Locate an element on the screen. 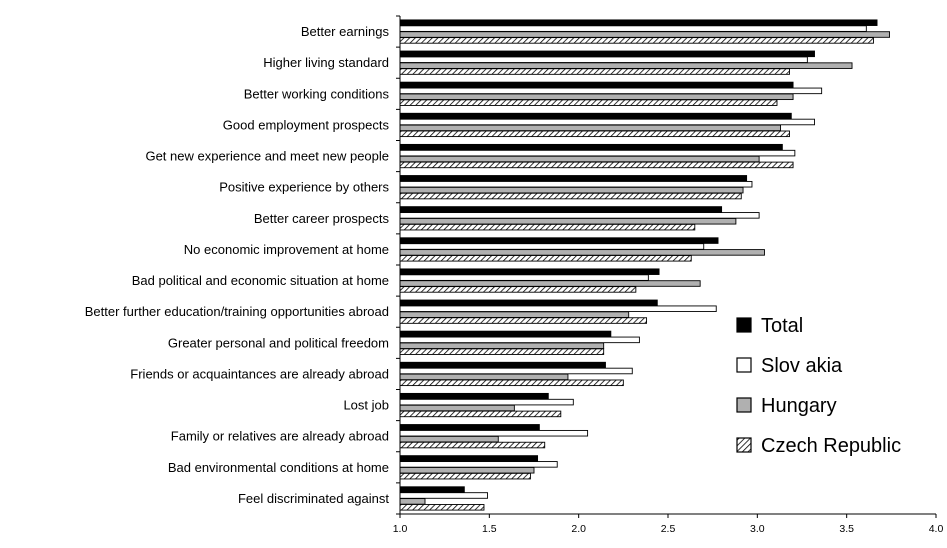  bar-total-better-further-education-training-opportunities-abroad is located at coordinates (528, 303).